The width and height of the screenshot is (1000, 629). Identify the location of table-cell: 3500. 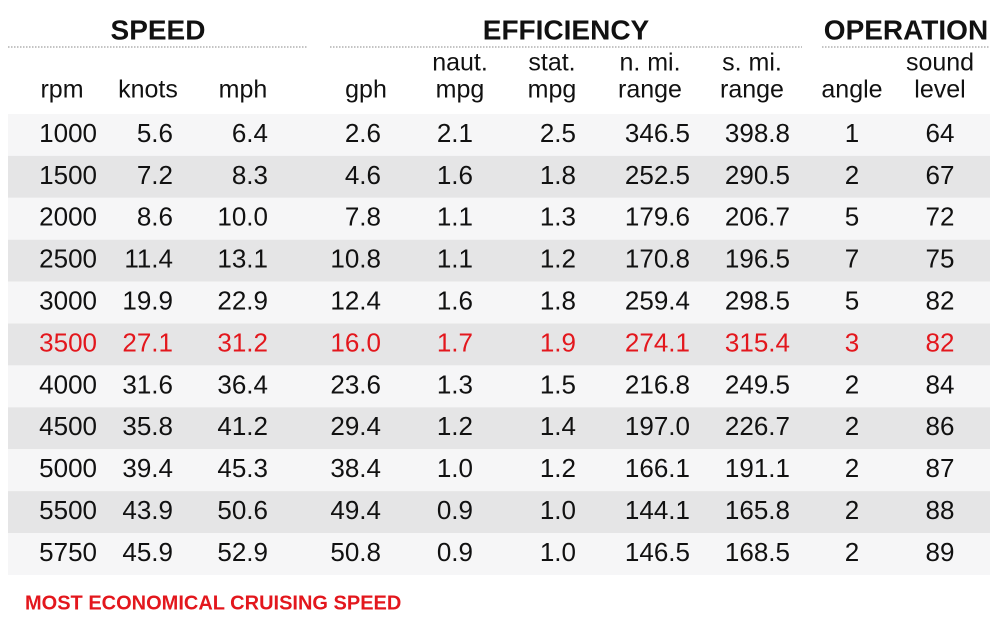
(68, 342).